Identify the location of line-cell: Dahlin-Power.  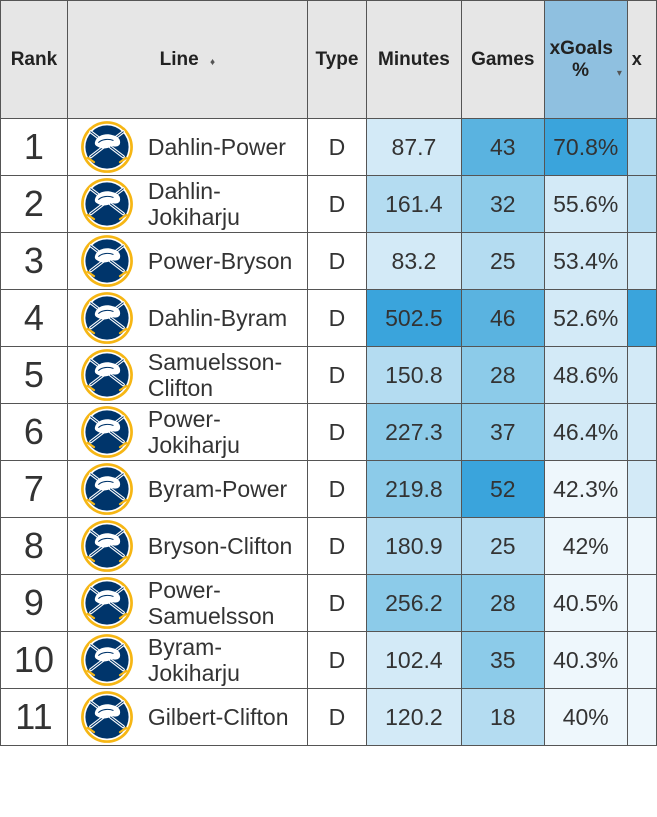
(187, 147).